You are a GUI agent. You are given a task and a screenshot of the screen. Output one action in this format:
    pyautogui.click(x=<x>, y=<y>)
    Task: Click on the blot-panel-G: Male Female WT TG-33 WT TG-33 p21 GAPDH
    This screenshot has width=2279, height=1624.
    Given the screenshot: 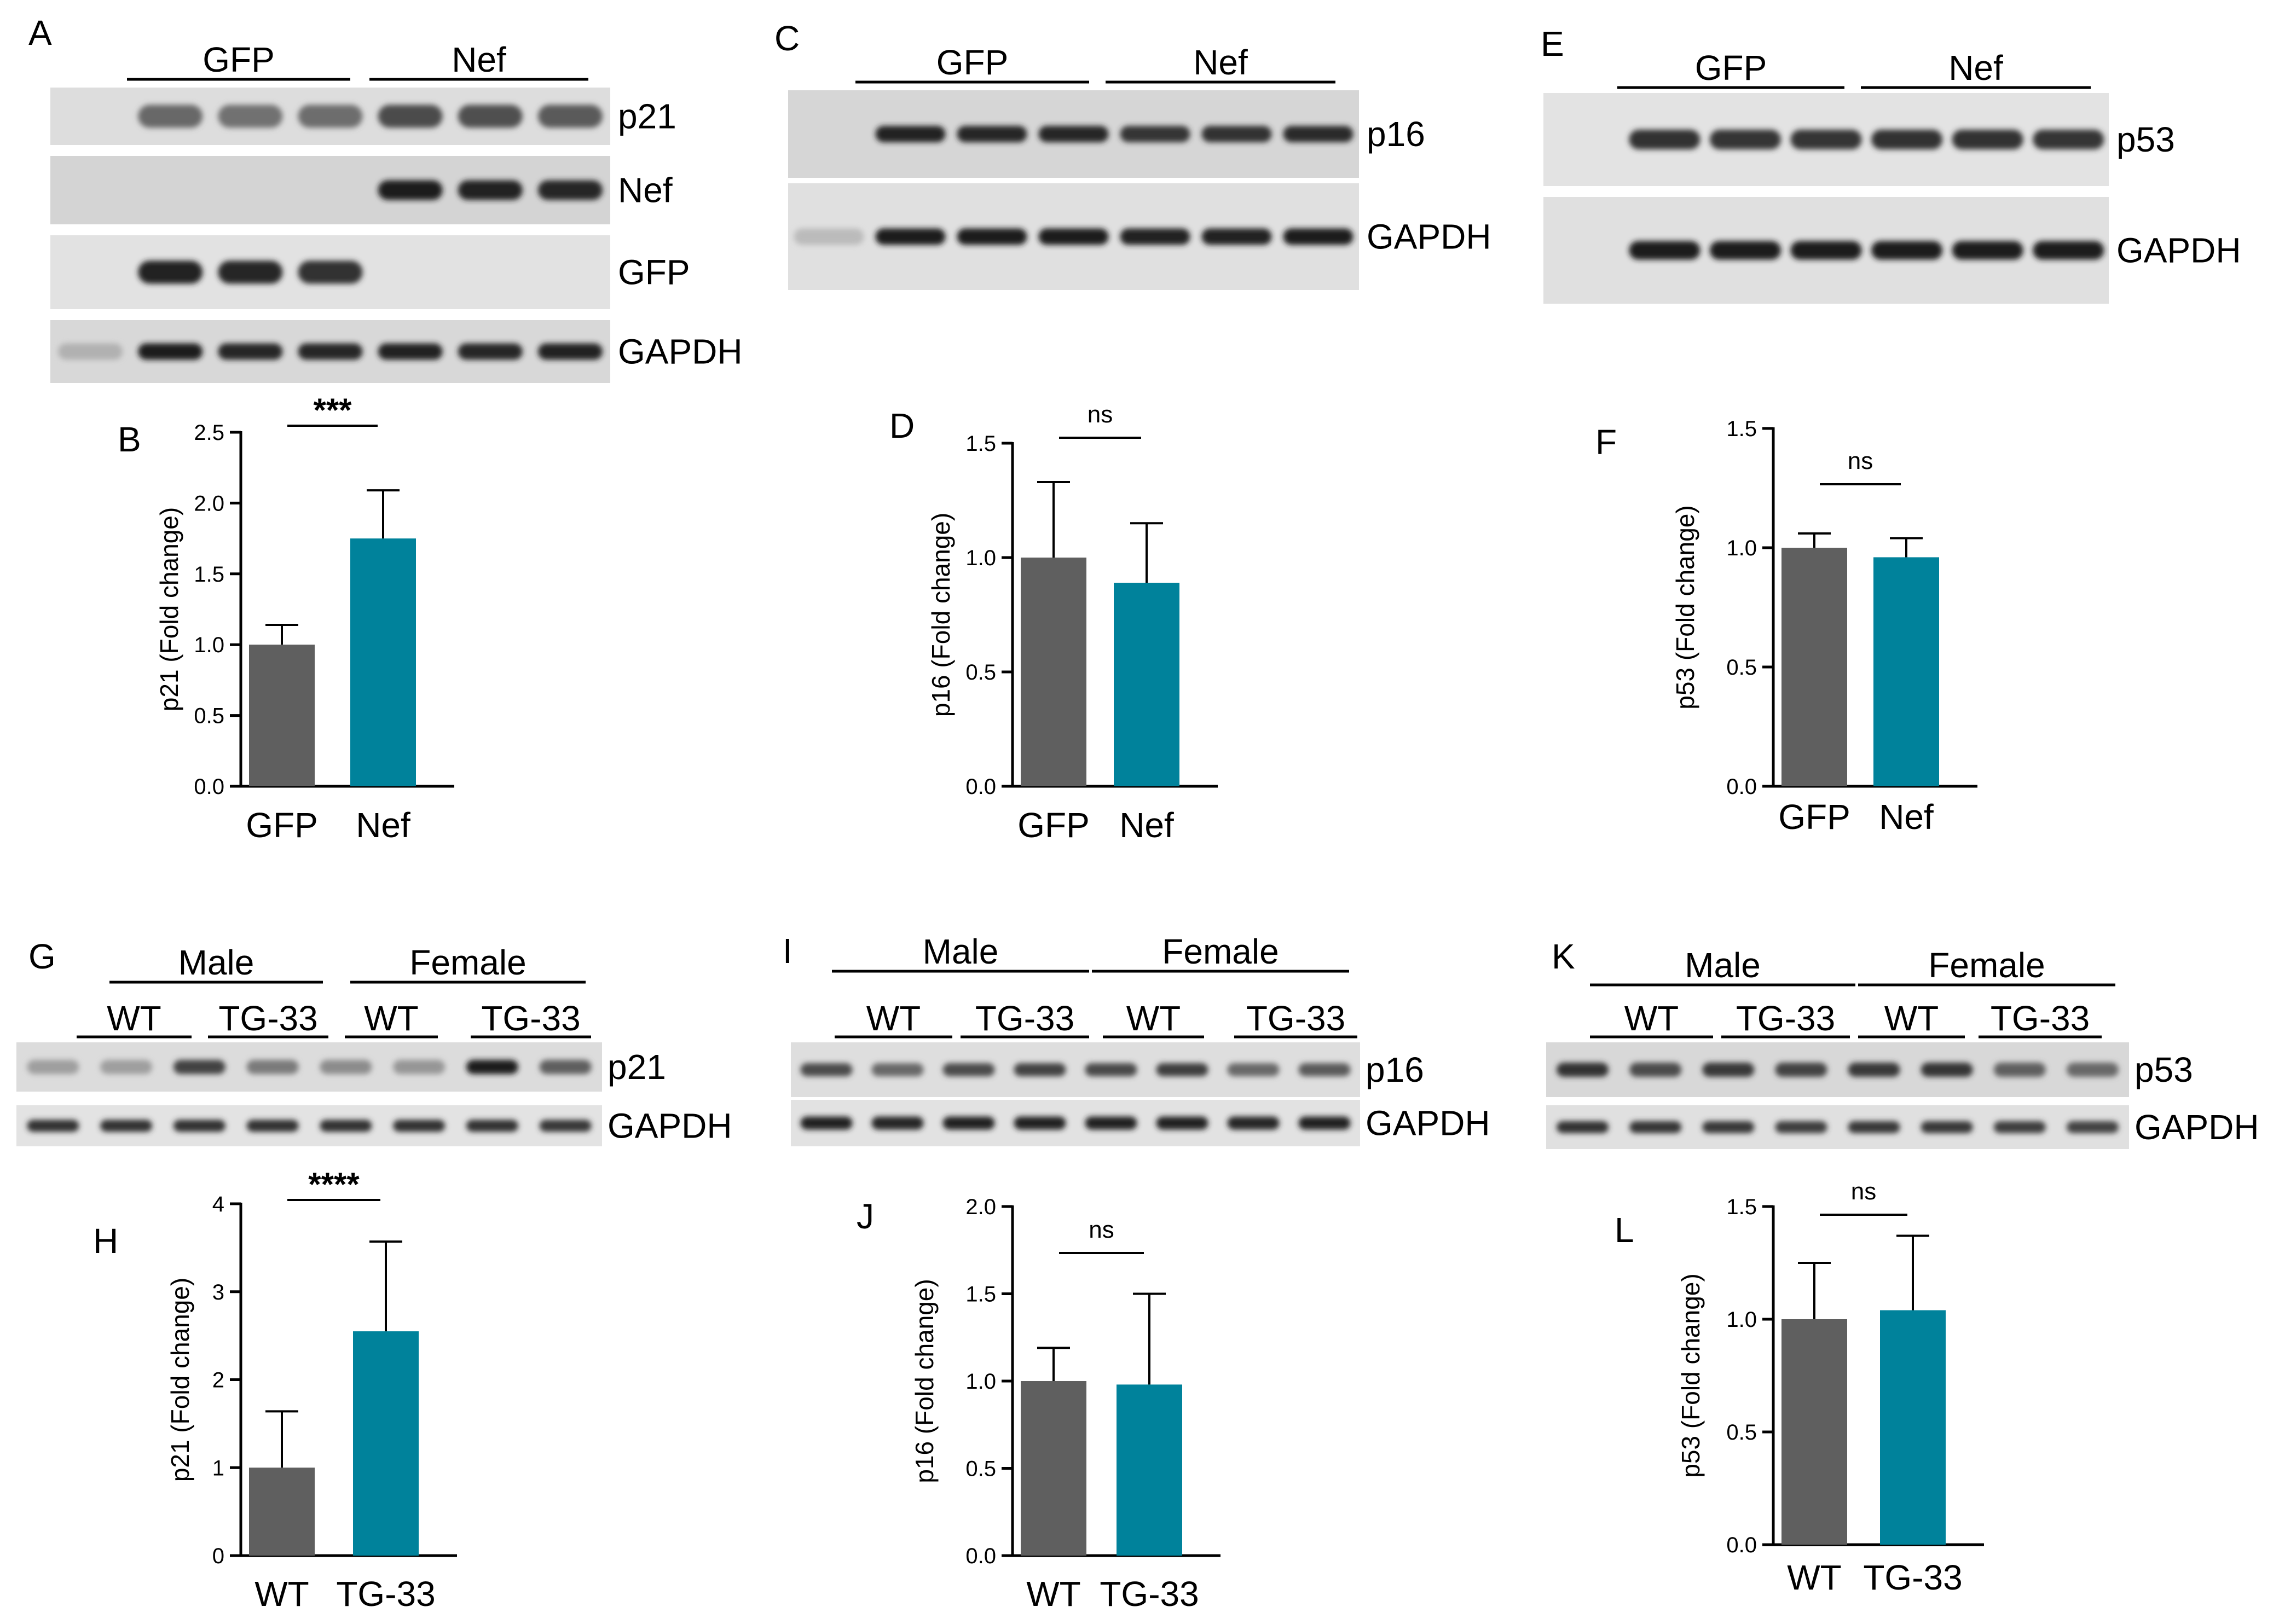 What is the action you would take?
    pyautogui.click(x=374, y=1044)
    